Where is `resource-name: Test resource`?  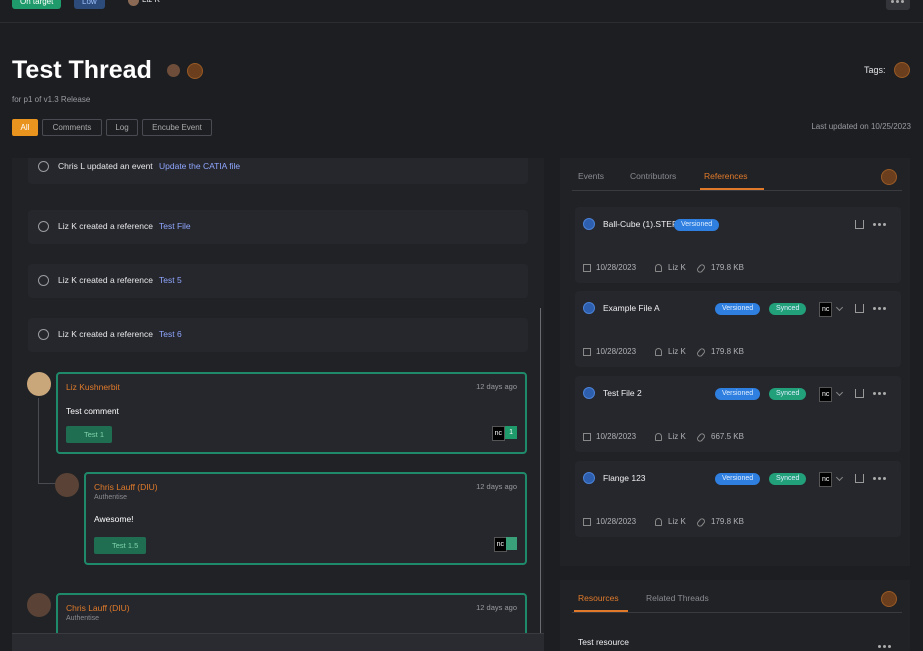
resource-name: Test resource is located at coordinates (604, 642).